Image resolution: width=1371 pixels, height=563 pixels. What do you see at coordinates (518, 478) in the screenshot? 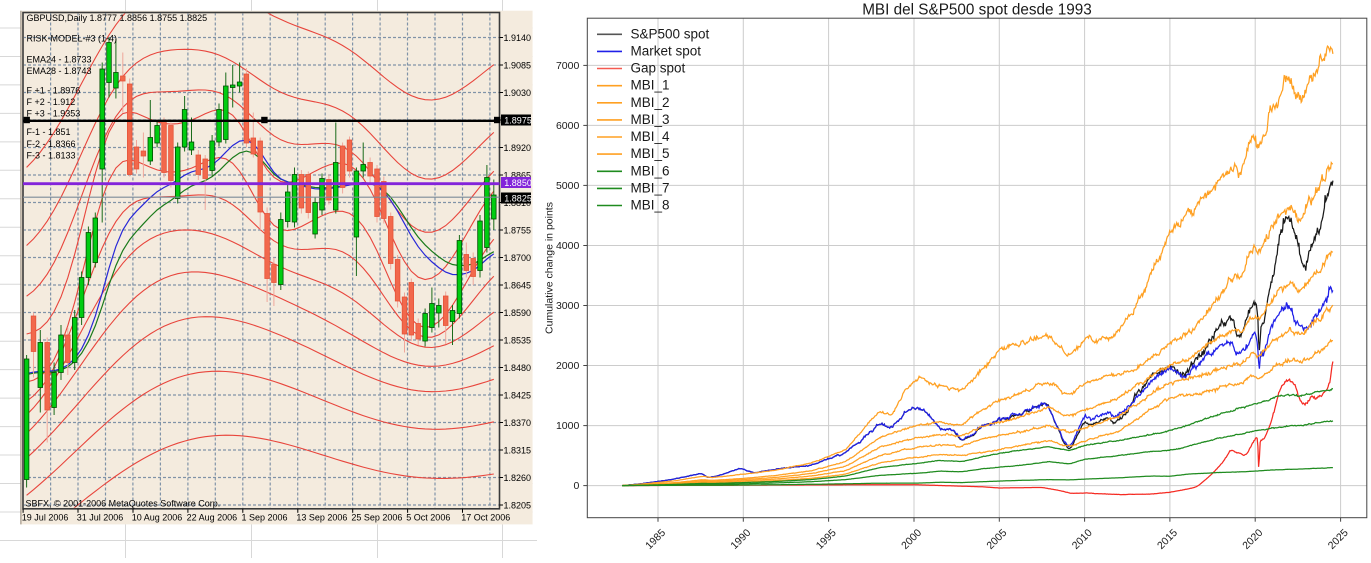
I see `svg-text: 1.8260` at bounding box center [518, 478].